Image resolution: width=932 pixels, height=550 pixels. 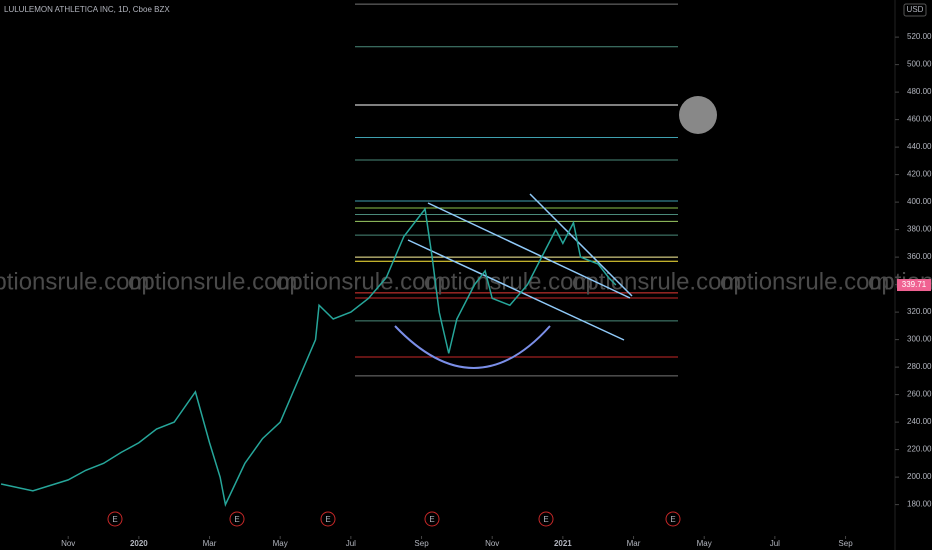 What do you see at coordinates (919, 256) in the screenshot?
I see `y-tick-label: 360.00` at bounding box center [919, 256].